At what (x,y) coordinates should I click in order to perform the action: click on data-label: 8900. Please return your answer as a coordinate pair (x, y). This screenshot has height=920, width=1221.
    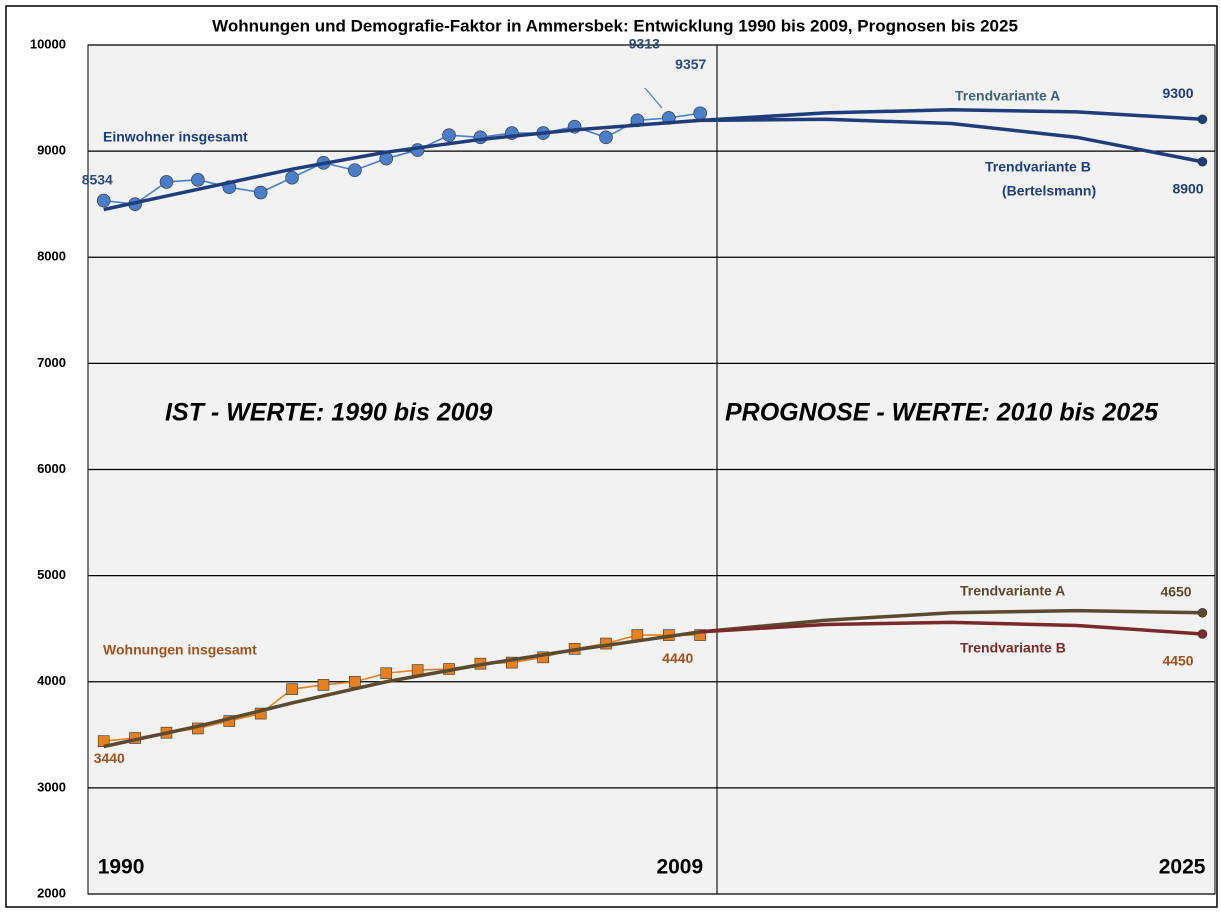
    Looking at the image, I should click on (1187, 188).